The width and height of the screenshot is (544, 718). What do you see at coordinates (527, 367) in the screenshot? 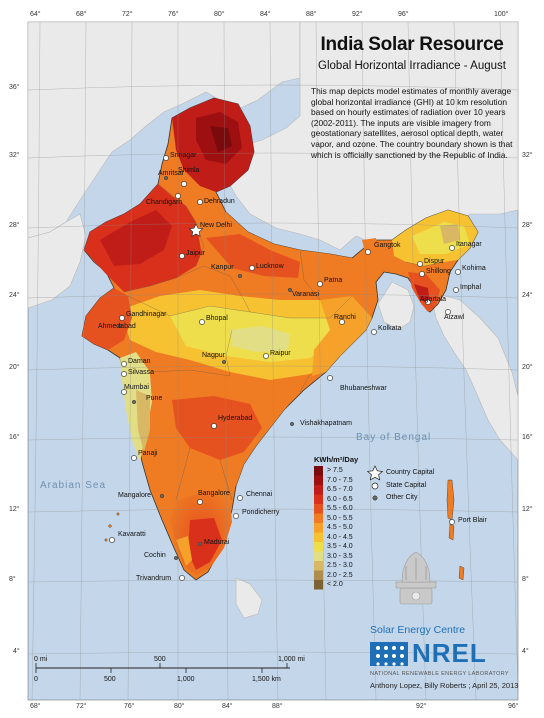
I see `lat-tick: 20°` at bounding box center [527, 367].